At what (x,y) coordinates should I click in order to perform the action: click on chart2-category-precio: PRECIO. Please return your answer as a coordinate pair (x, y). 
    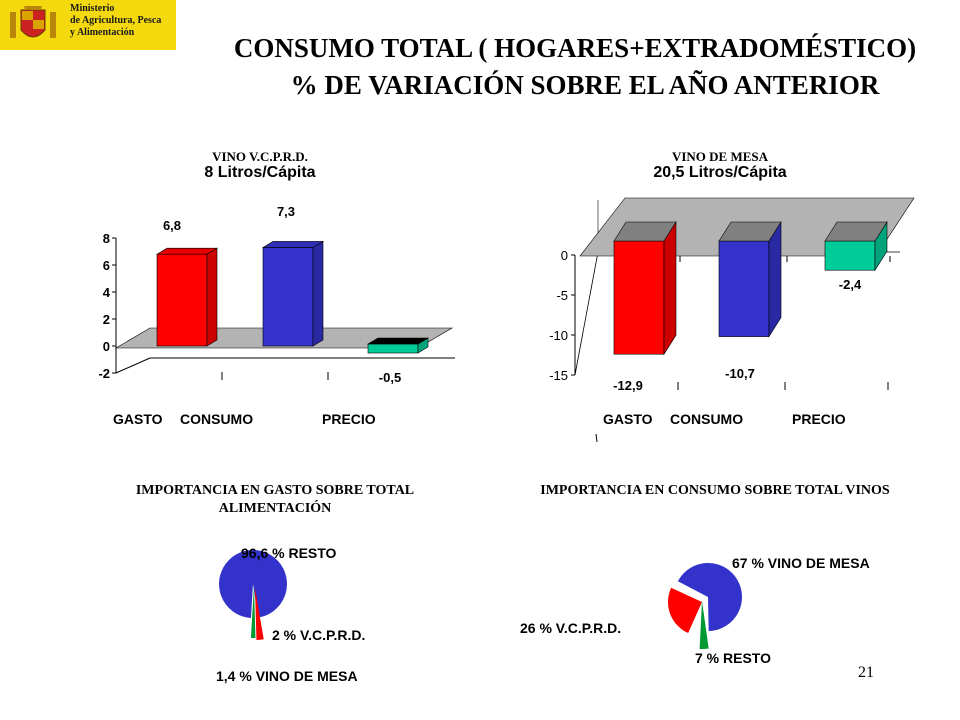
    Looking at the image, I should click on (819, 419).